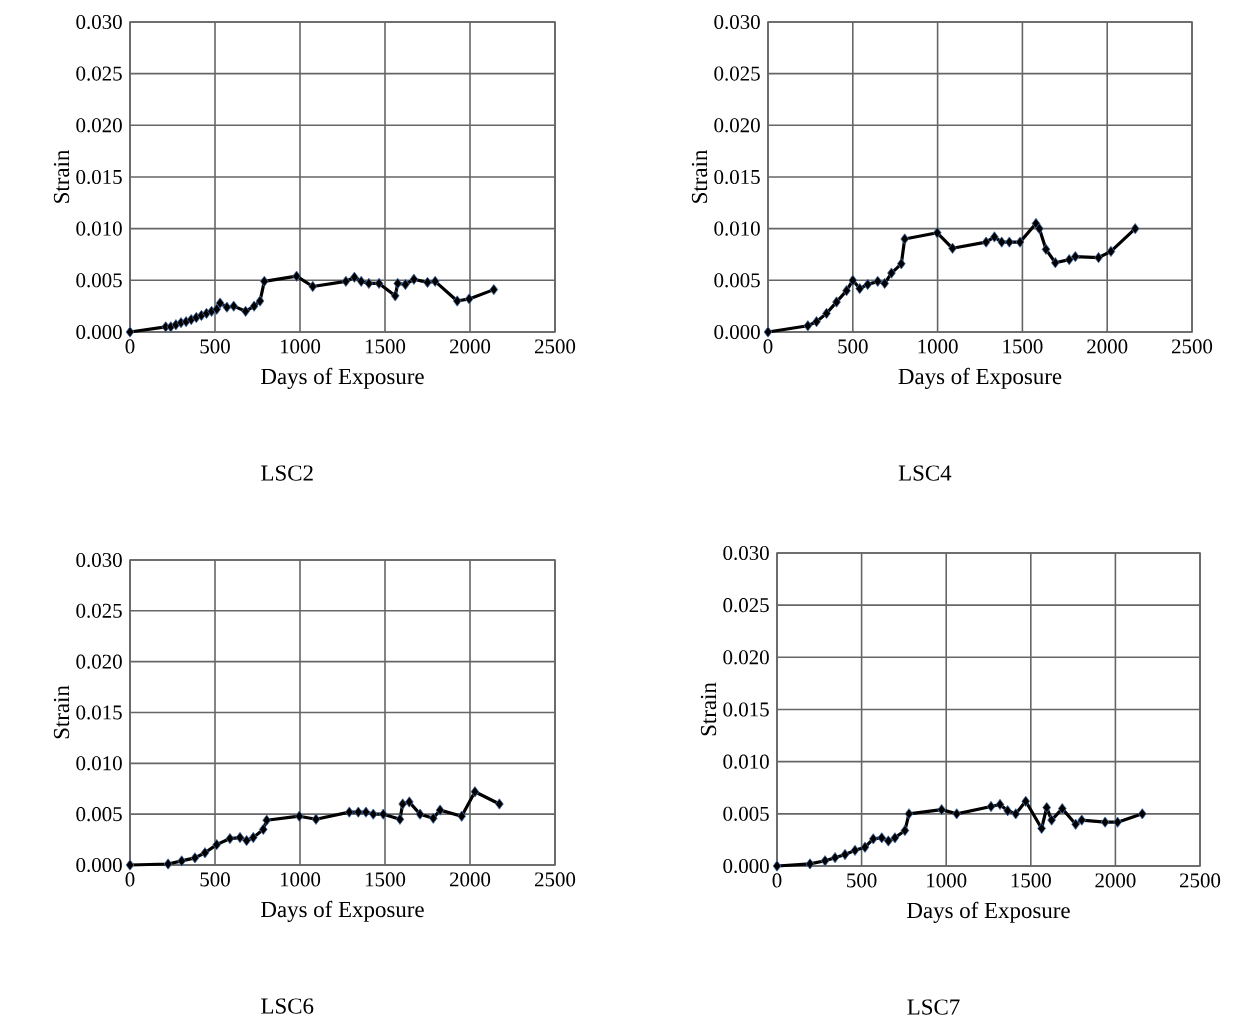 Image resolution: width=1240 pixels, height=1022 pixels. Describe the element at coordinates (925, 473) in the screenshot. I see `text: LSC4` at that location.